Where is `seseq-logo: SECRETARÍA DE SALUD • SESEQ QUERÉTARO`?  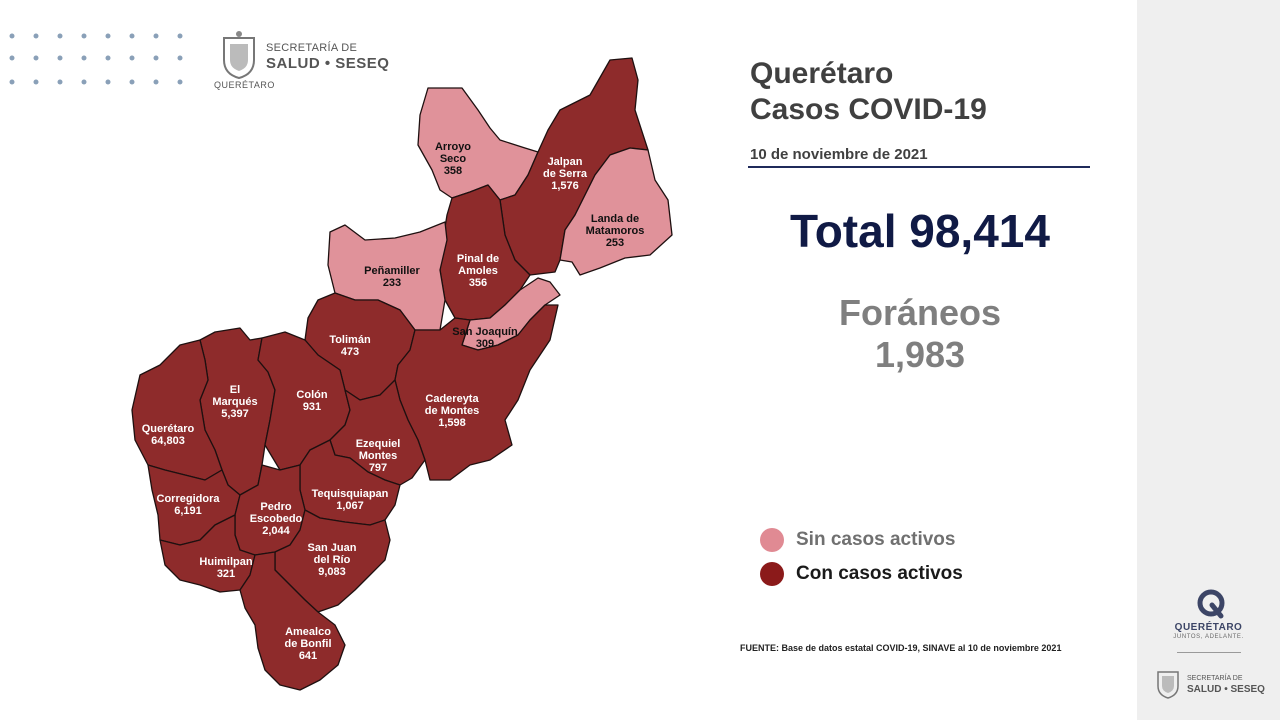
seseq-logo: SECRETARÍA DE SALUD • SESEQ QUERÉTARO is located at coordinates (306, 60).